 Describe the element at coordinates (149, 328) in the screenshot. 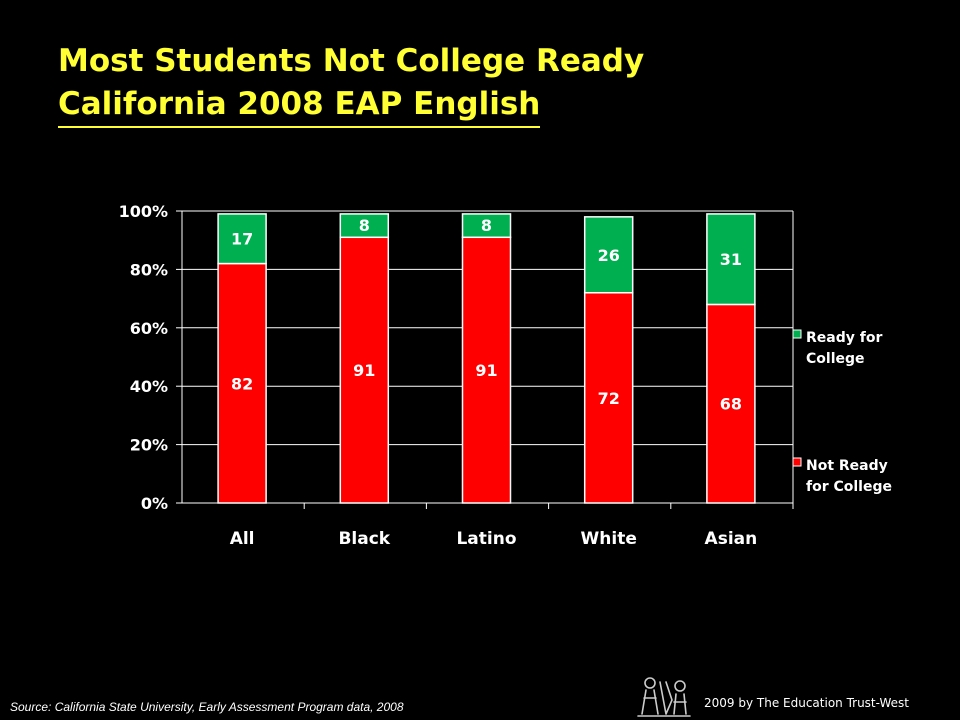

I see `y-tick-label: 60%` at that location.